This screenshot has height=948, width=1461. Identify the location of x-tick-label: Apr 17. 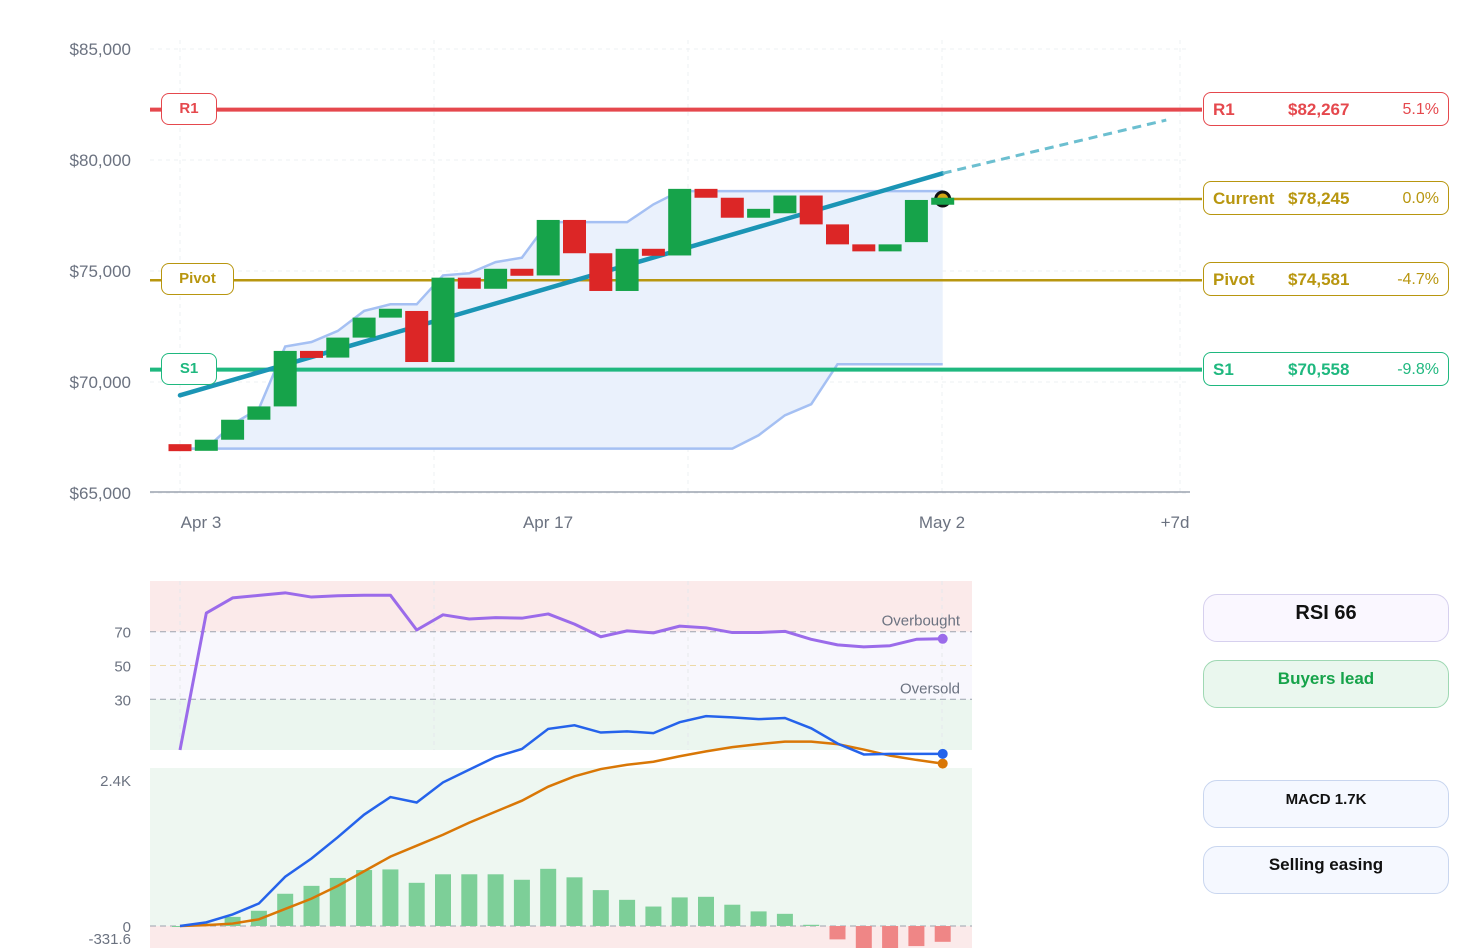
(548, 522).